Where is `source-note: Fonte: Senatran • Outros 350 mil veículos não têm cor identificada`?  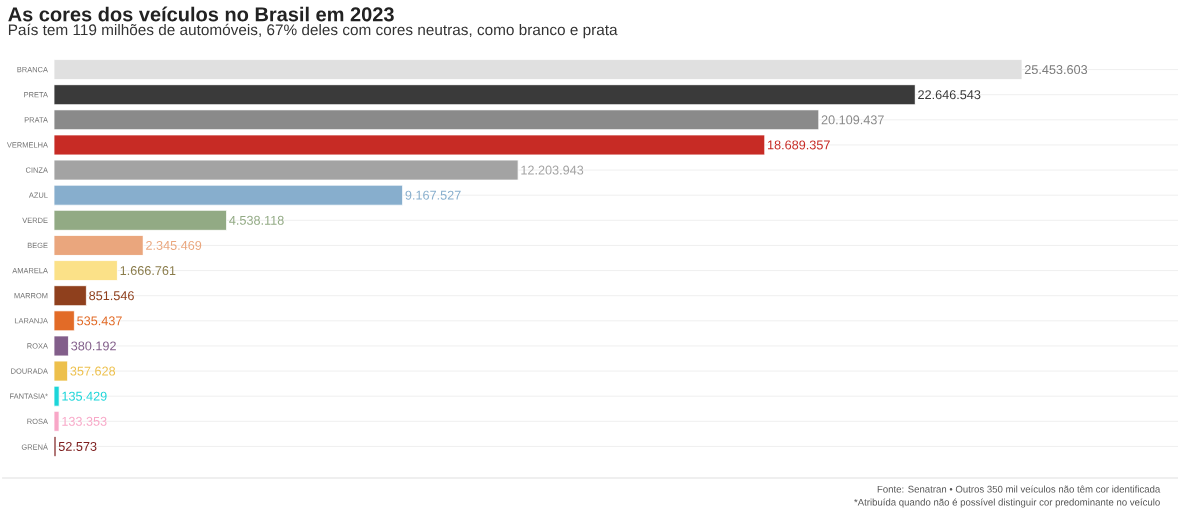 source-note: Fonte: Senatran • Outros 350 mil veículos não têm cor identificada is located at coordinates (1019, 489).